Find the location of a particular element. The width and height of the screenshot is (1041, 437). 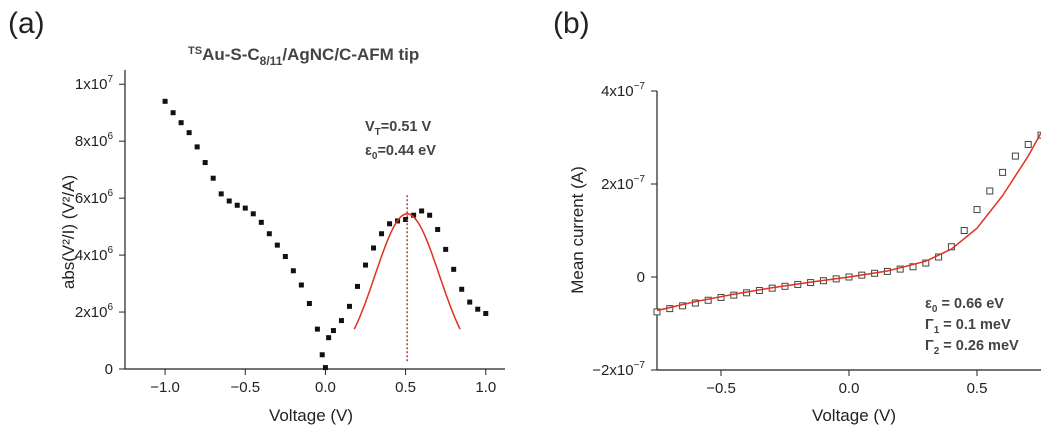

panel-a-xtick-label: 1.0 is located at coordinates (485, 387).